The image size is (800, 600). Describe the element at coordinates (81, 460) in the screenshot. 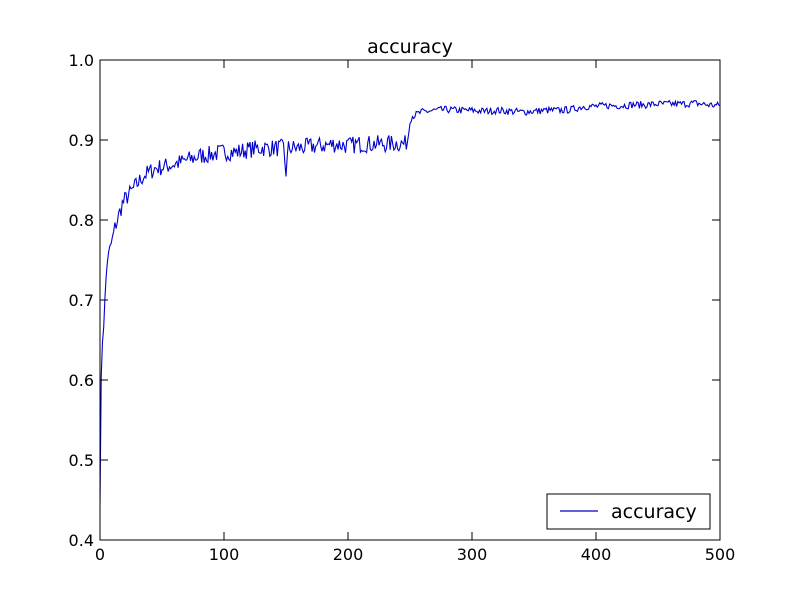

I see `y-tick-label: 0.5` at that location.